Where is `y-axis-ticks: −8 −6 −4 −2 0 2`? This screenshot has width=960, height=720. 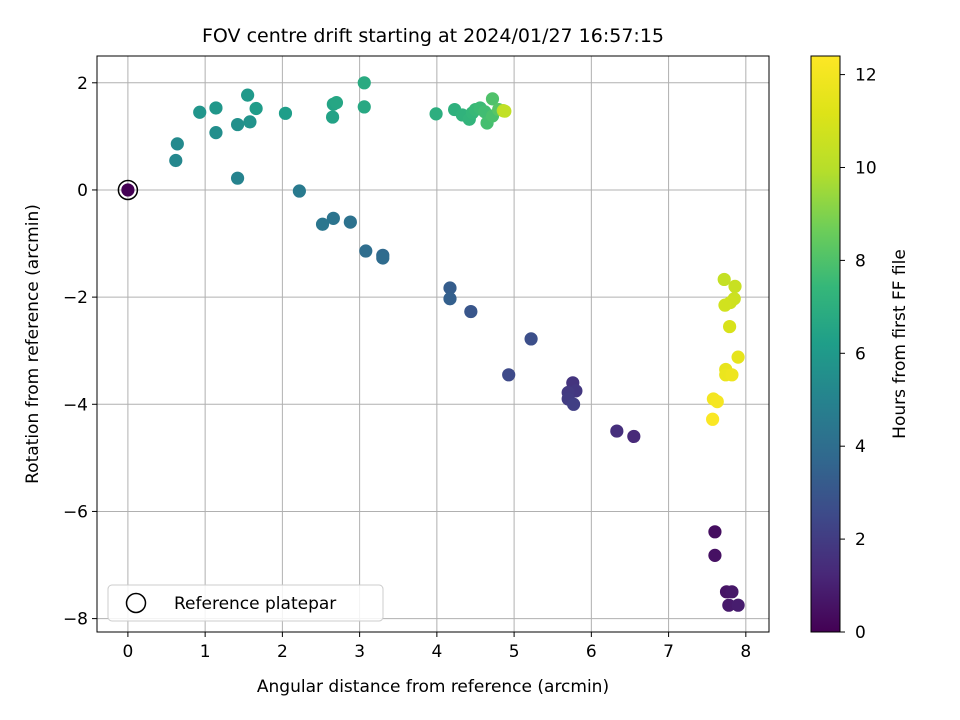
y-axis-ticks: −8 −6 −4 −2 0 2 is located at coordinates (80, 352).